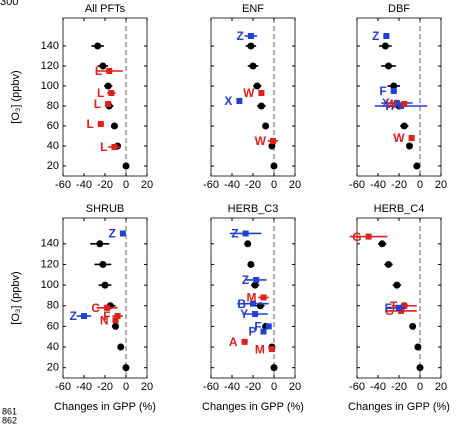  What do you see at coordinates (50, 66) in the screenshot?
I see `y-tick-label: 120` at bounding box center [50, 66].